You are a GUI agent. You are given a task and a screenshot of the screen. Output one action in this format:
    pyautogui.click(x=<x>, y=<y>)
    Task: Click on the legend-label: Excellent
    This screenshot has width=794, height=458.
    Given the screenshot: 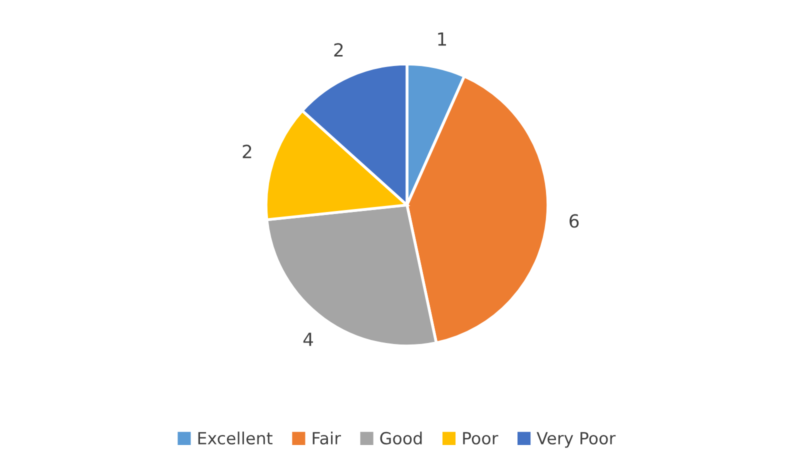 What is the action you would take?
    pyautogui.click(x=235, y=438)
    